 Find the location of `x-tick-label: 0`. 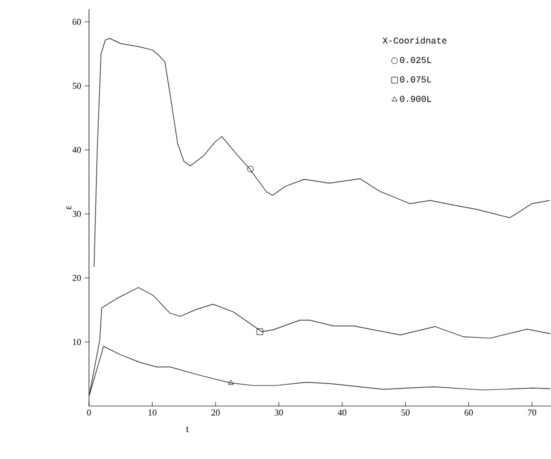

x-tick-label: 0 is located at coordinates (89, 413).